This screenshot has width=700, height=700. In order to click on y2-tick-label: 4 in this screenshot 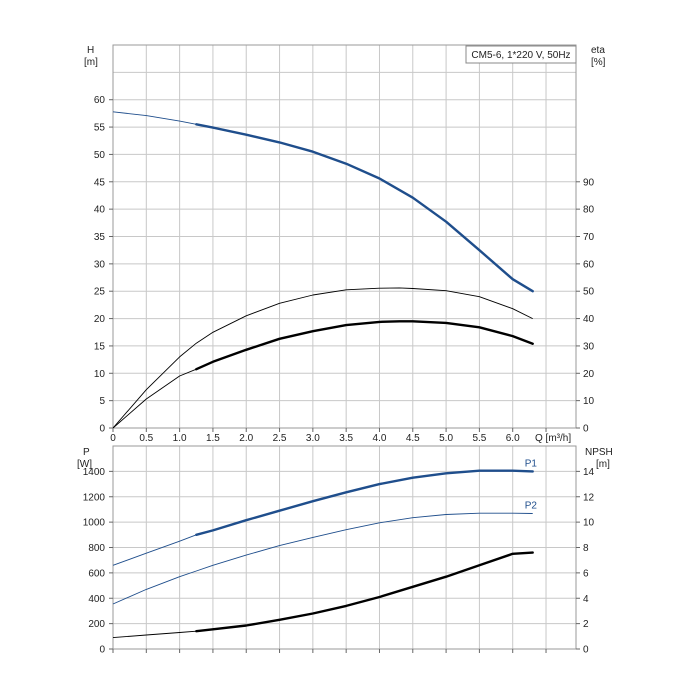, I will do `click(586, 599)`.